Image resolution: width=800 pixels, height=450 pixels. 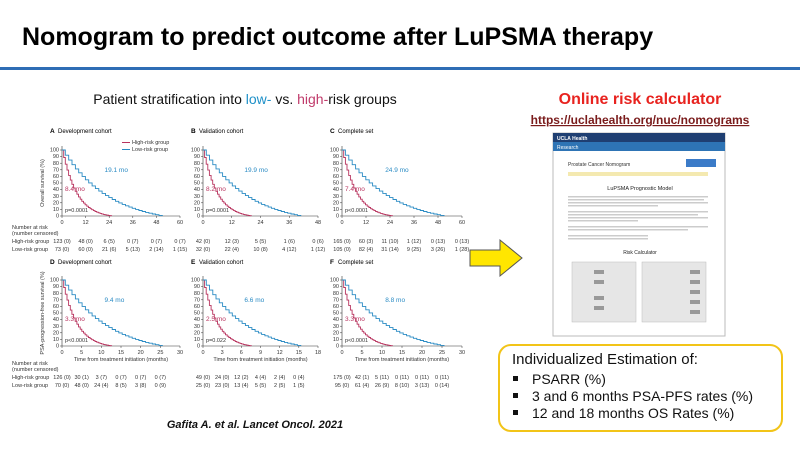 I want to click on bullet, so click(x=515, y=378).